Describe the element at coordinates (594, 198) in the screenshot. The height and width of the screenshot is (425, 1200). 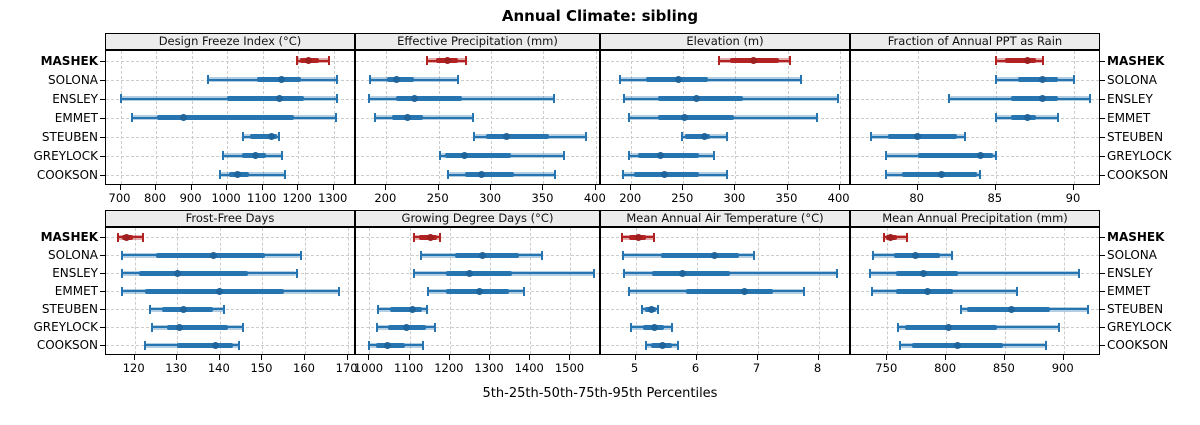
I see `axis-tick-label: 400` at that location.